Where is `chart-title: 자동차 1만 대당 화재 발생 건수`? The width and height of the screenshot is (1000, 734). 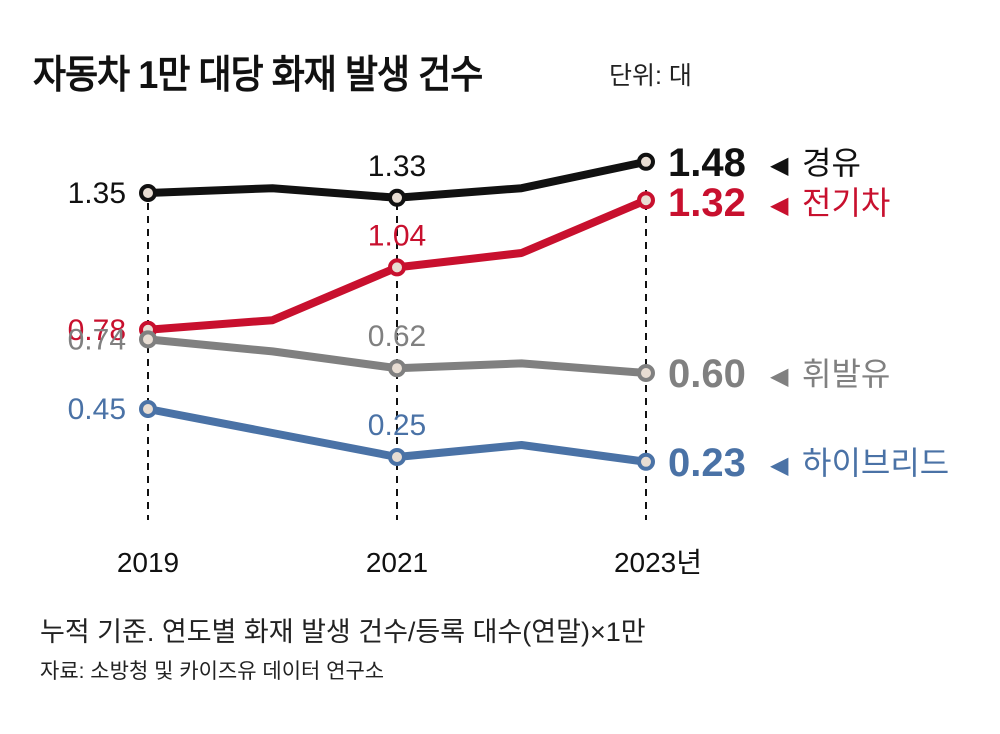
chart-title: 자동차 1만 대당 화재 발생 건수 is located at coordinates (258, 75).